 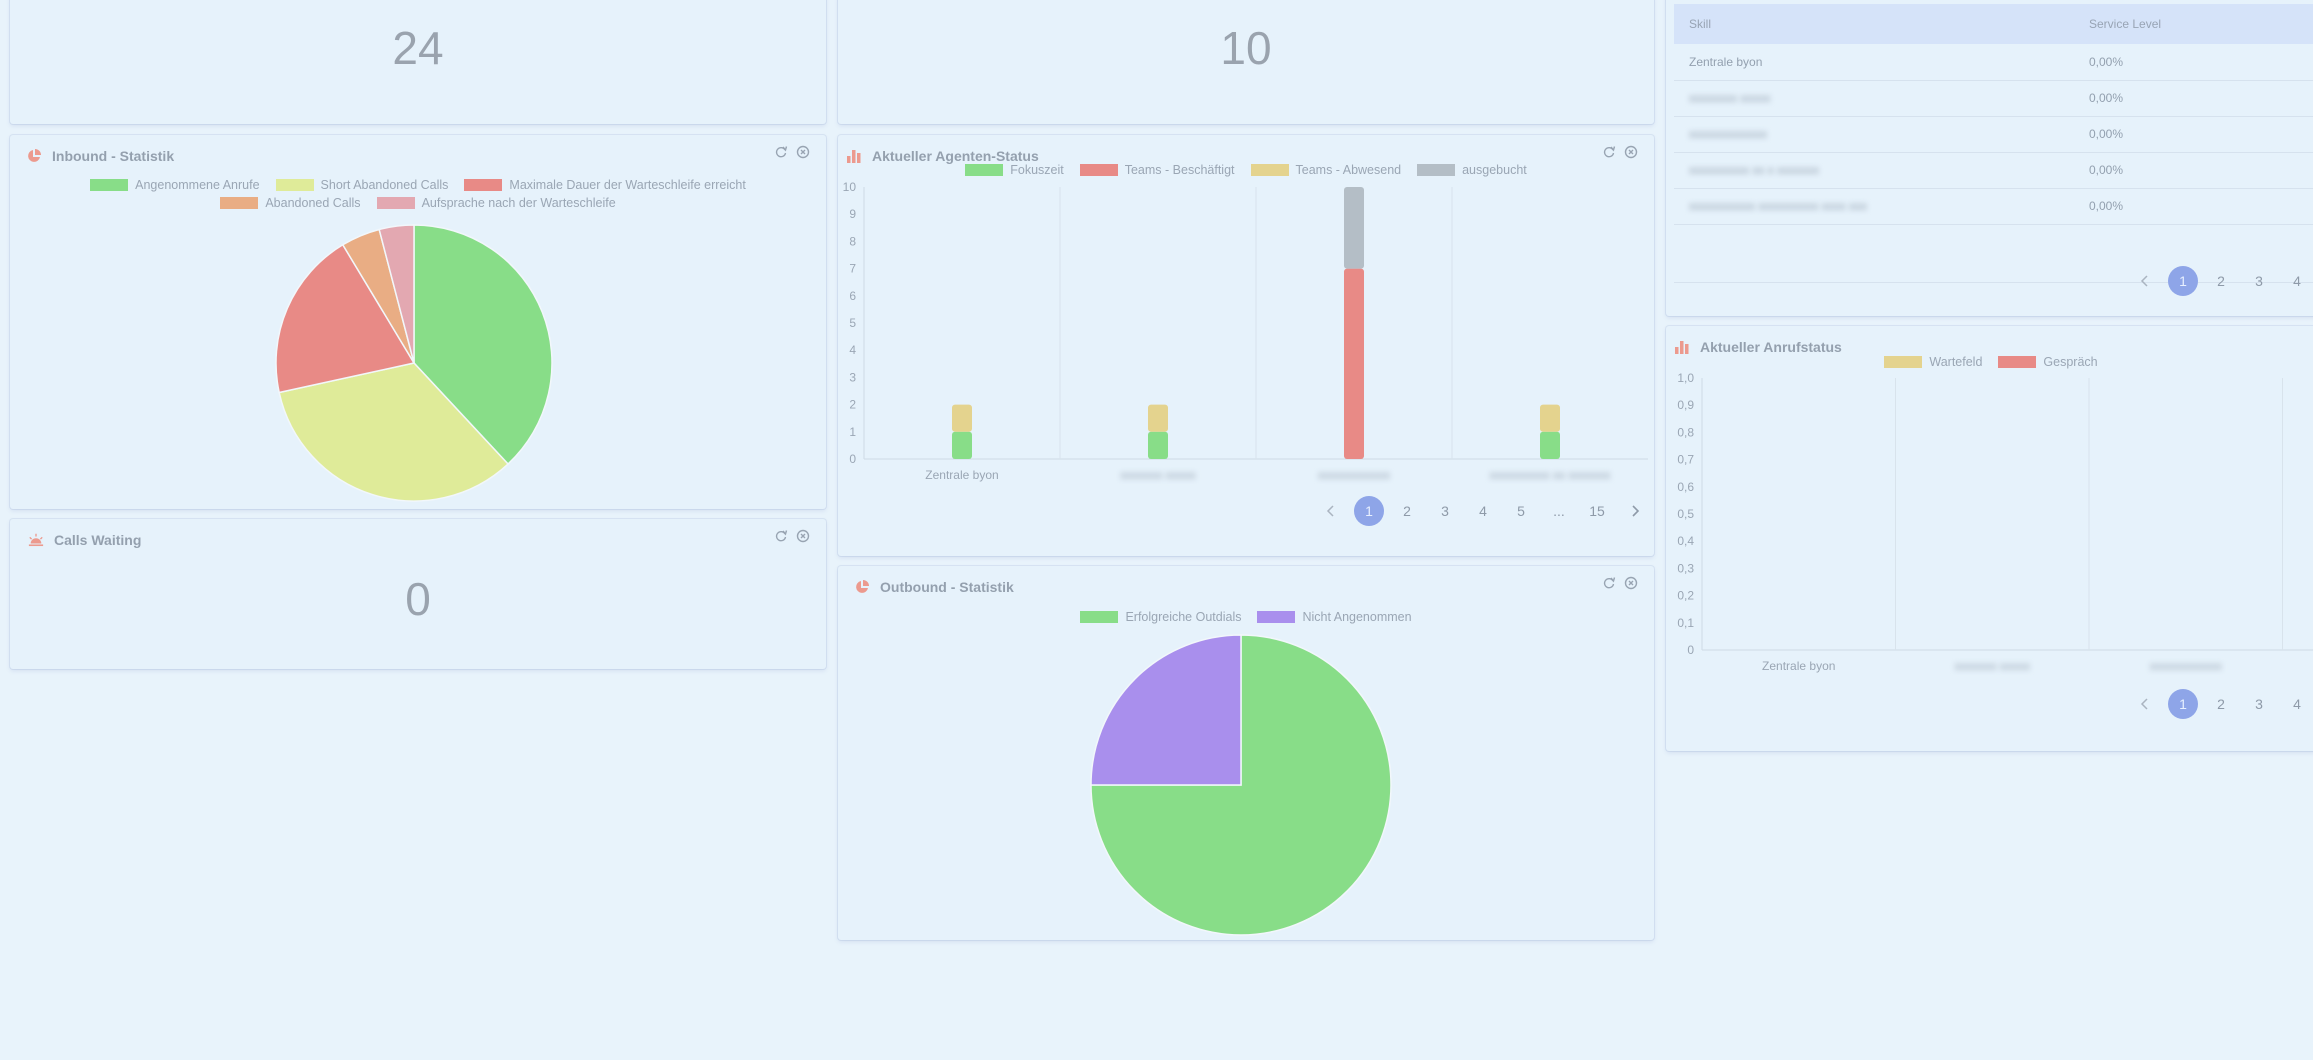 What do you see at coordinates (290, 203) in the screenshot?
I see `legend-item-abandoned-calls: Abandoned Calls` at bounding box center [290, 203].